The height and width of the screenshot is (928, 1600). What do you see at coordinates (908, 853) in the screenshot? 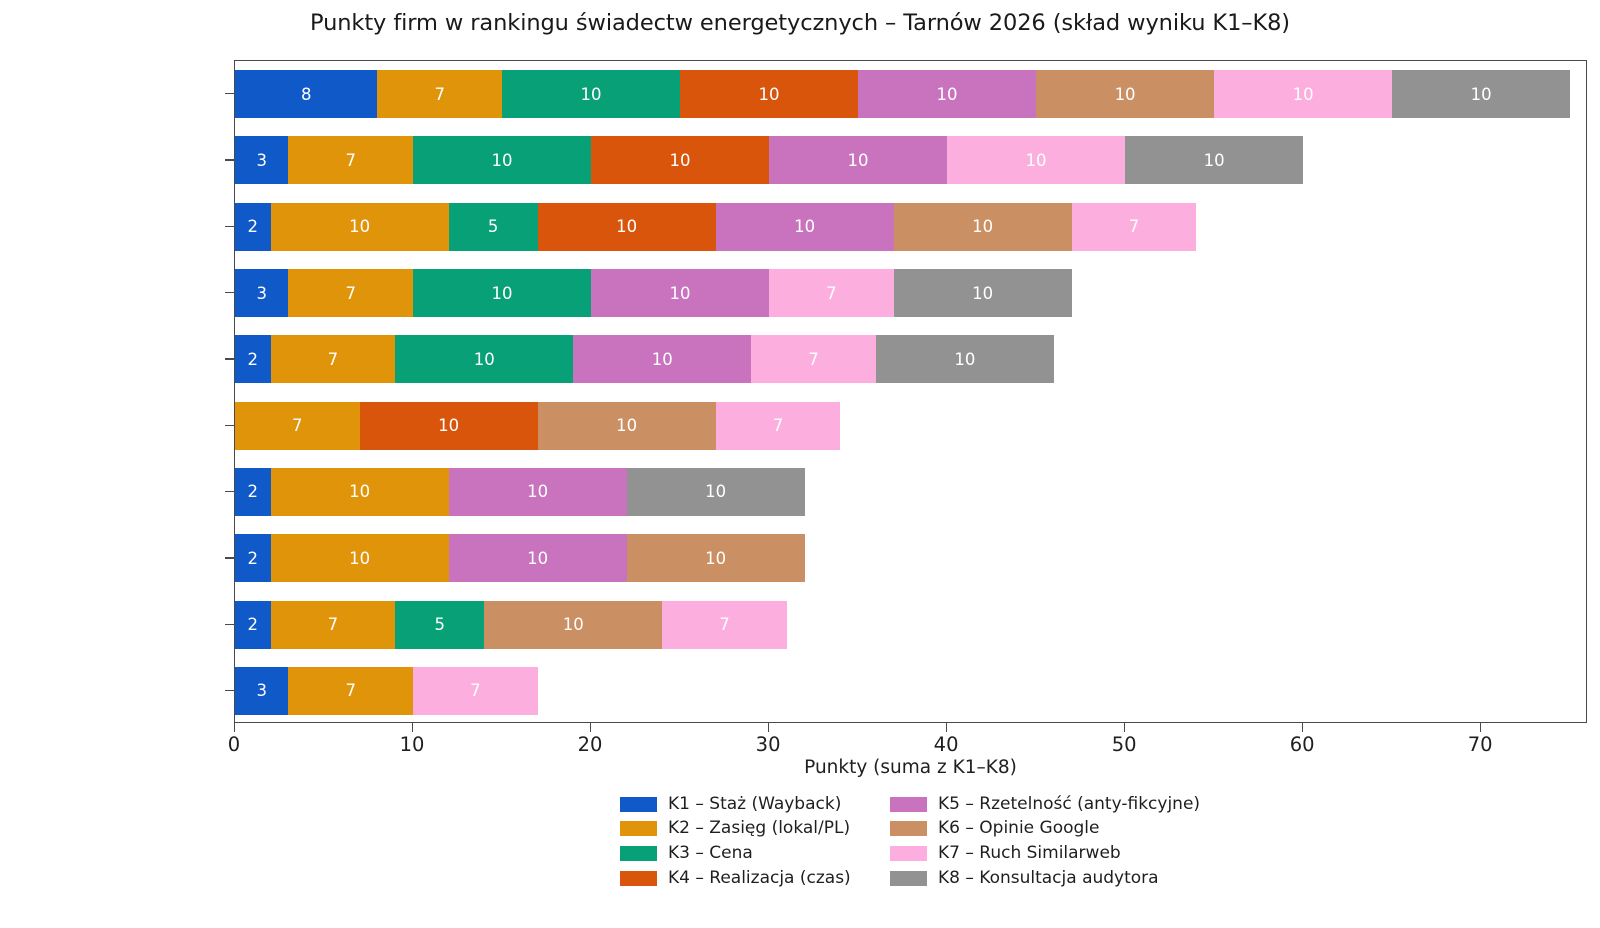
I see `legend-swatch-k7` at bounding box center [908, 853].